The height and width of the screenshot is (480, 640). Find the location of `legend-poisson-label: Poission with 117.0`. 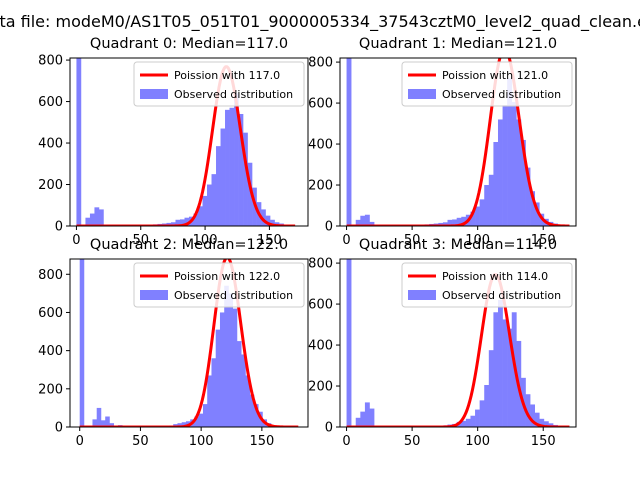

legend-poisson-label: Poission with 117.0 is located at coordinates (227, 75).